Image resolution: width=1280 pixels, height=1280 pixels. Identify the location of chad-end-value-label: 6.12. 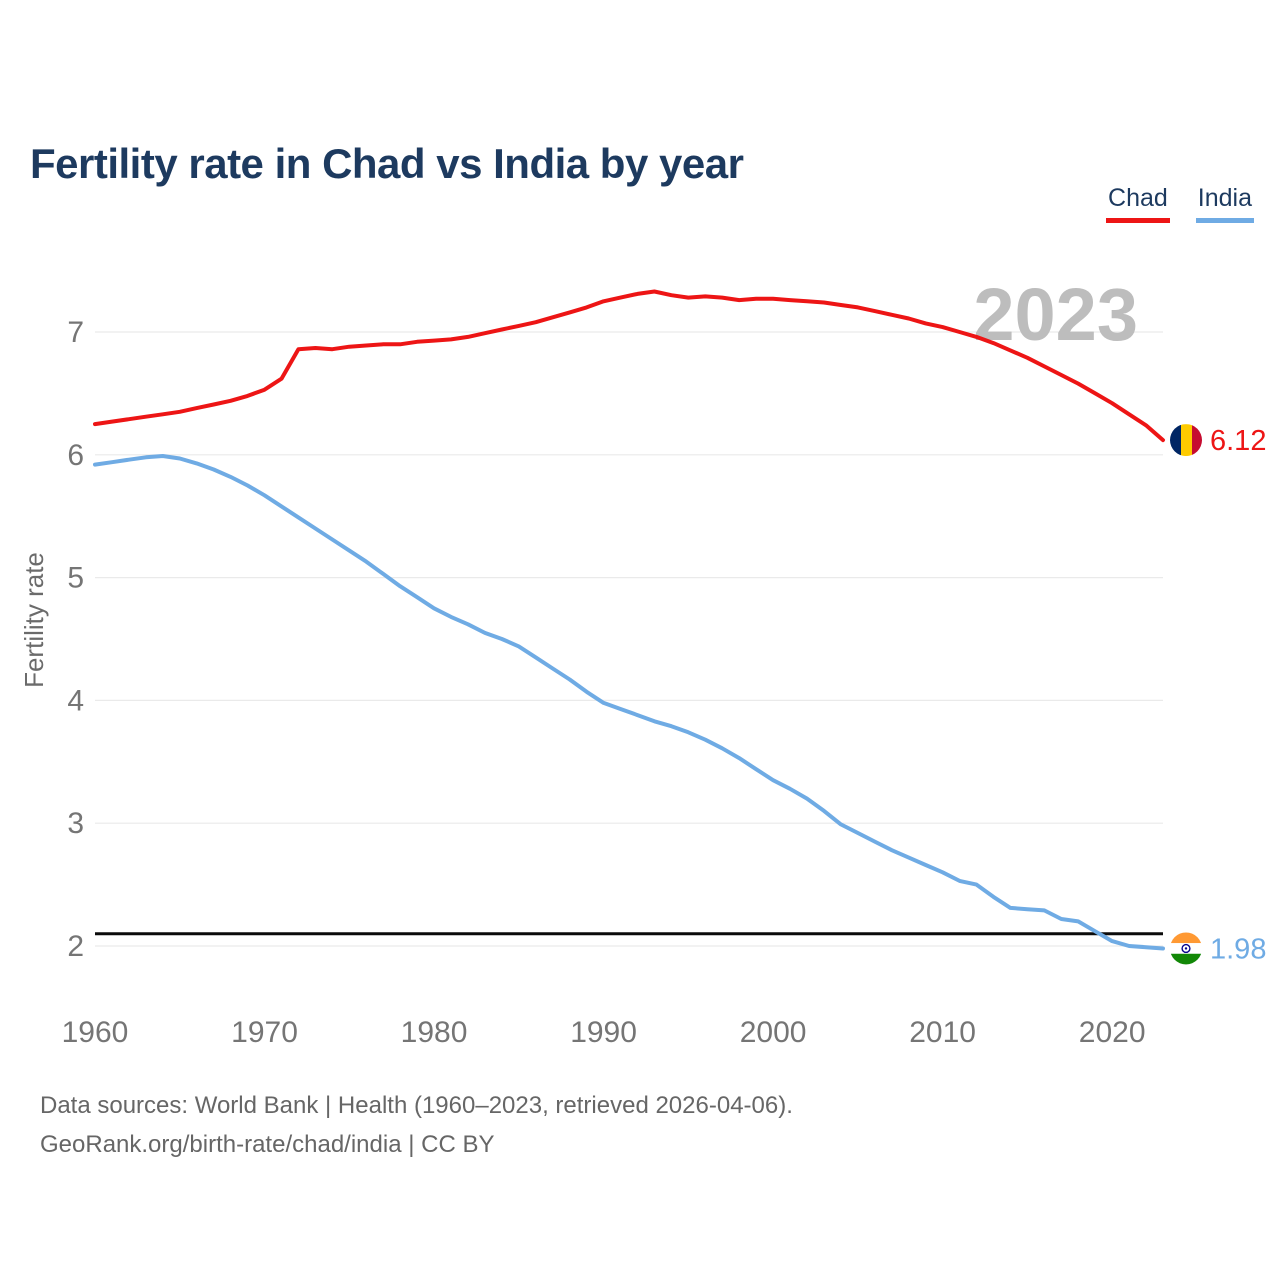
(1238, 441).